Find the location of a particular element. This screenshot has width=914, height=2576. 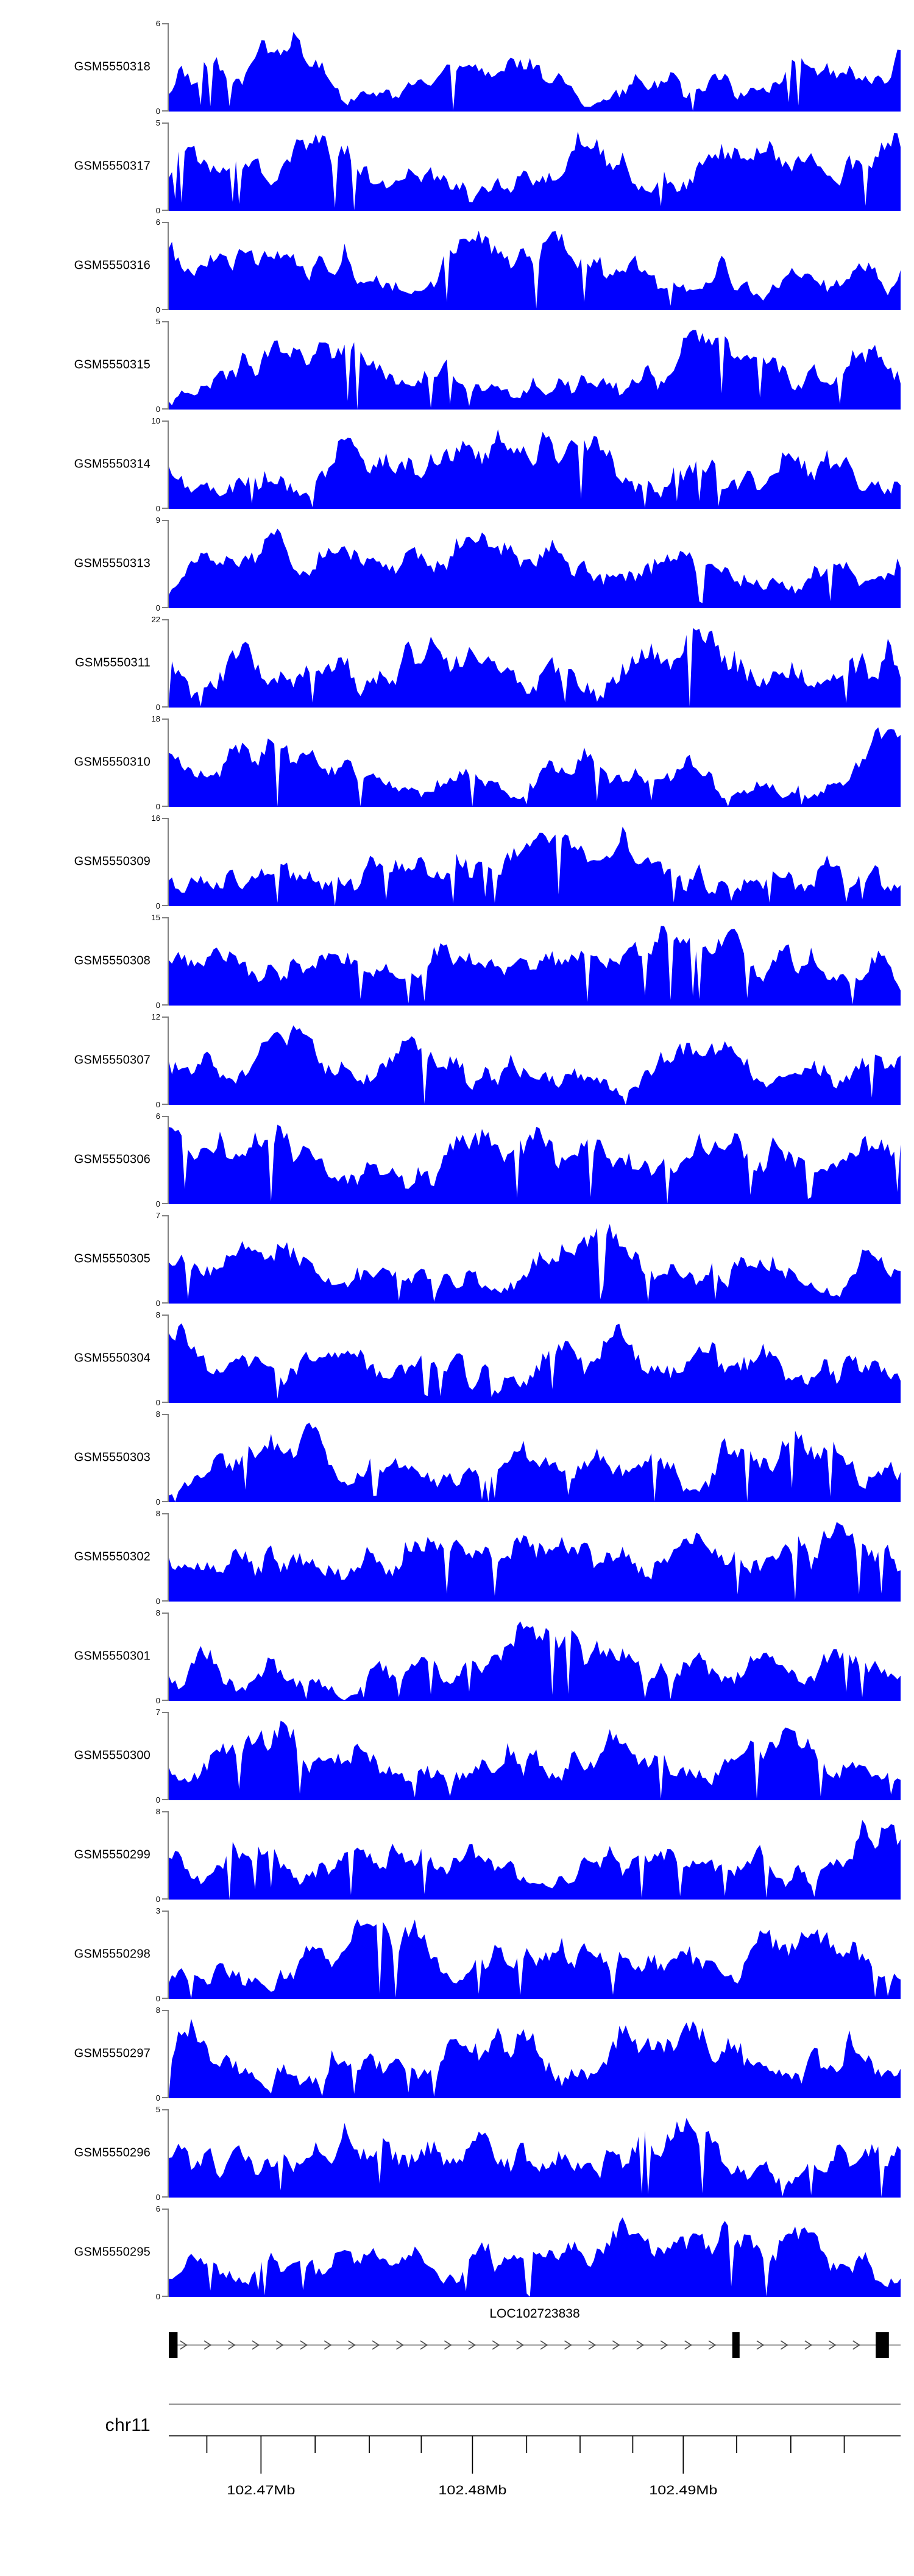

coverage-track: GSM5550308 15 0 is located at coordinates (457, 961).